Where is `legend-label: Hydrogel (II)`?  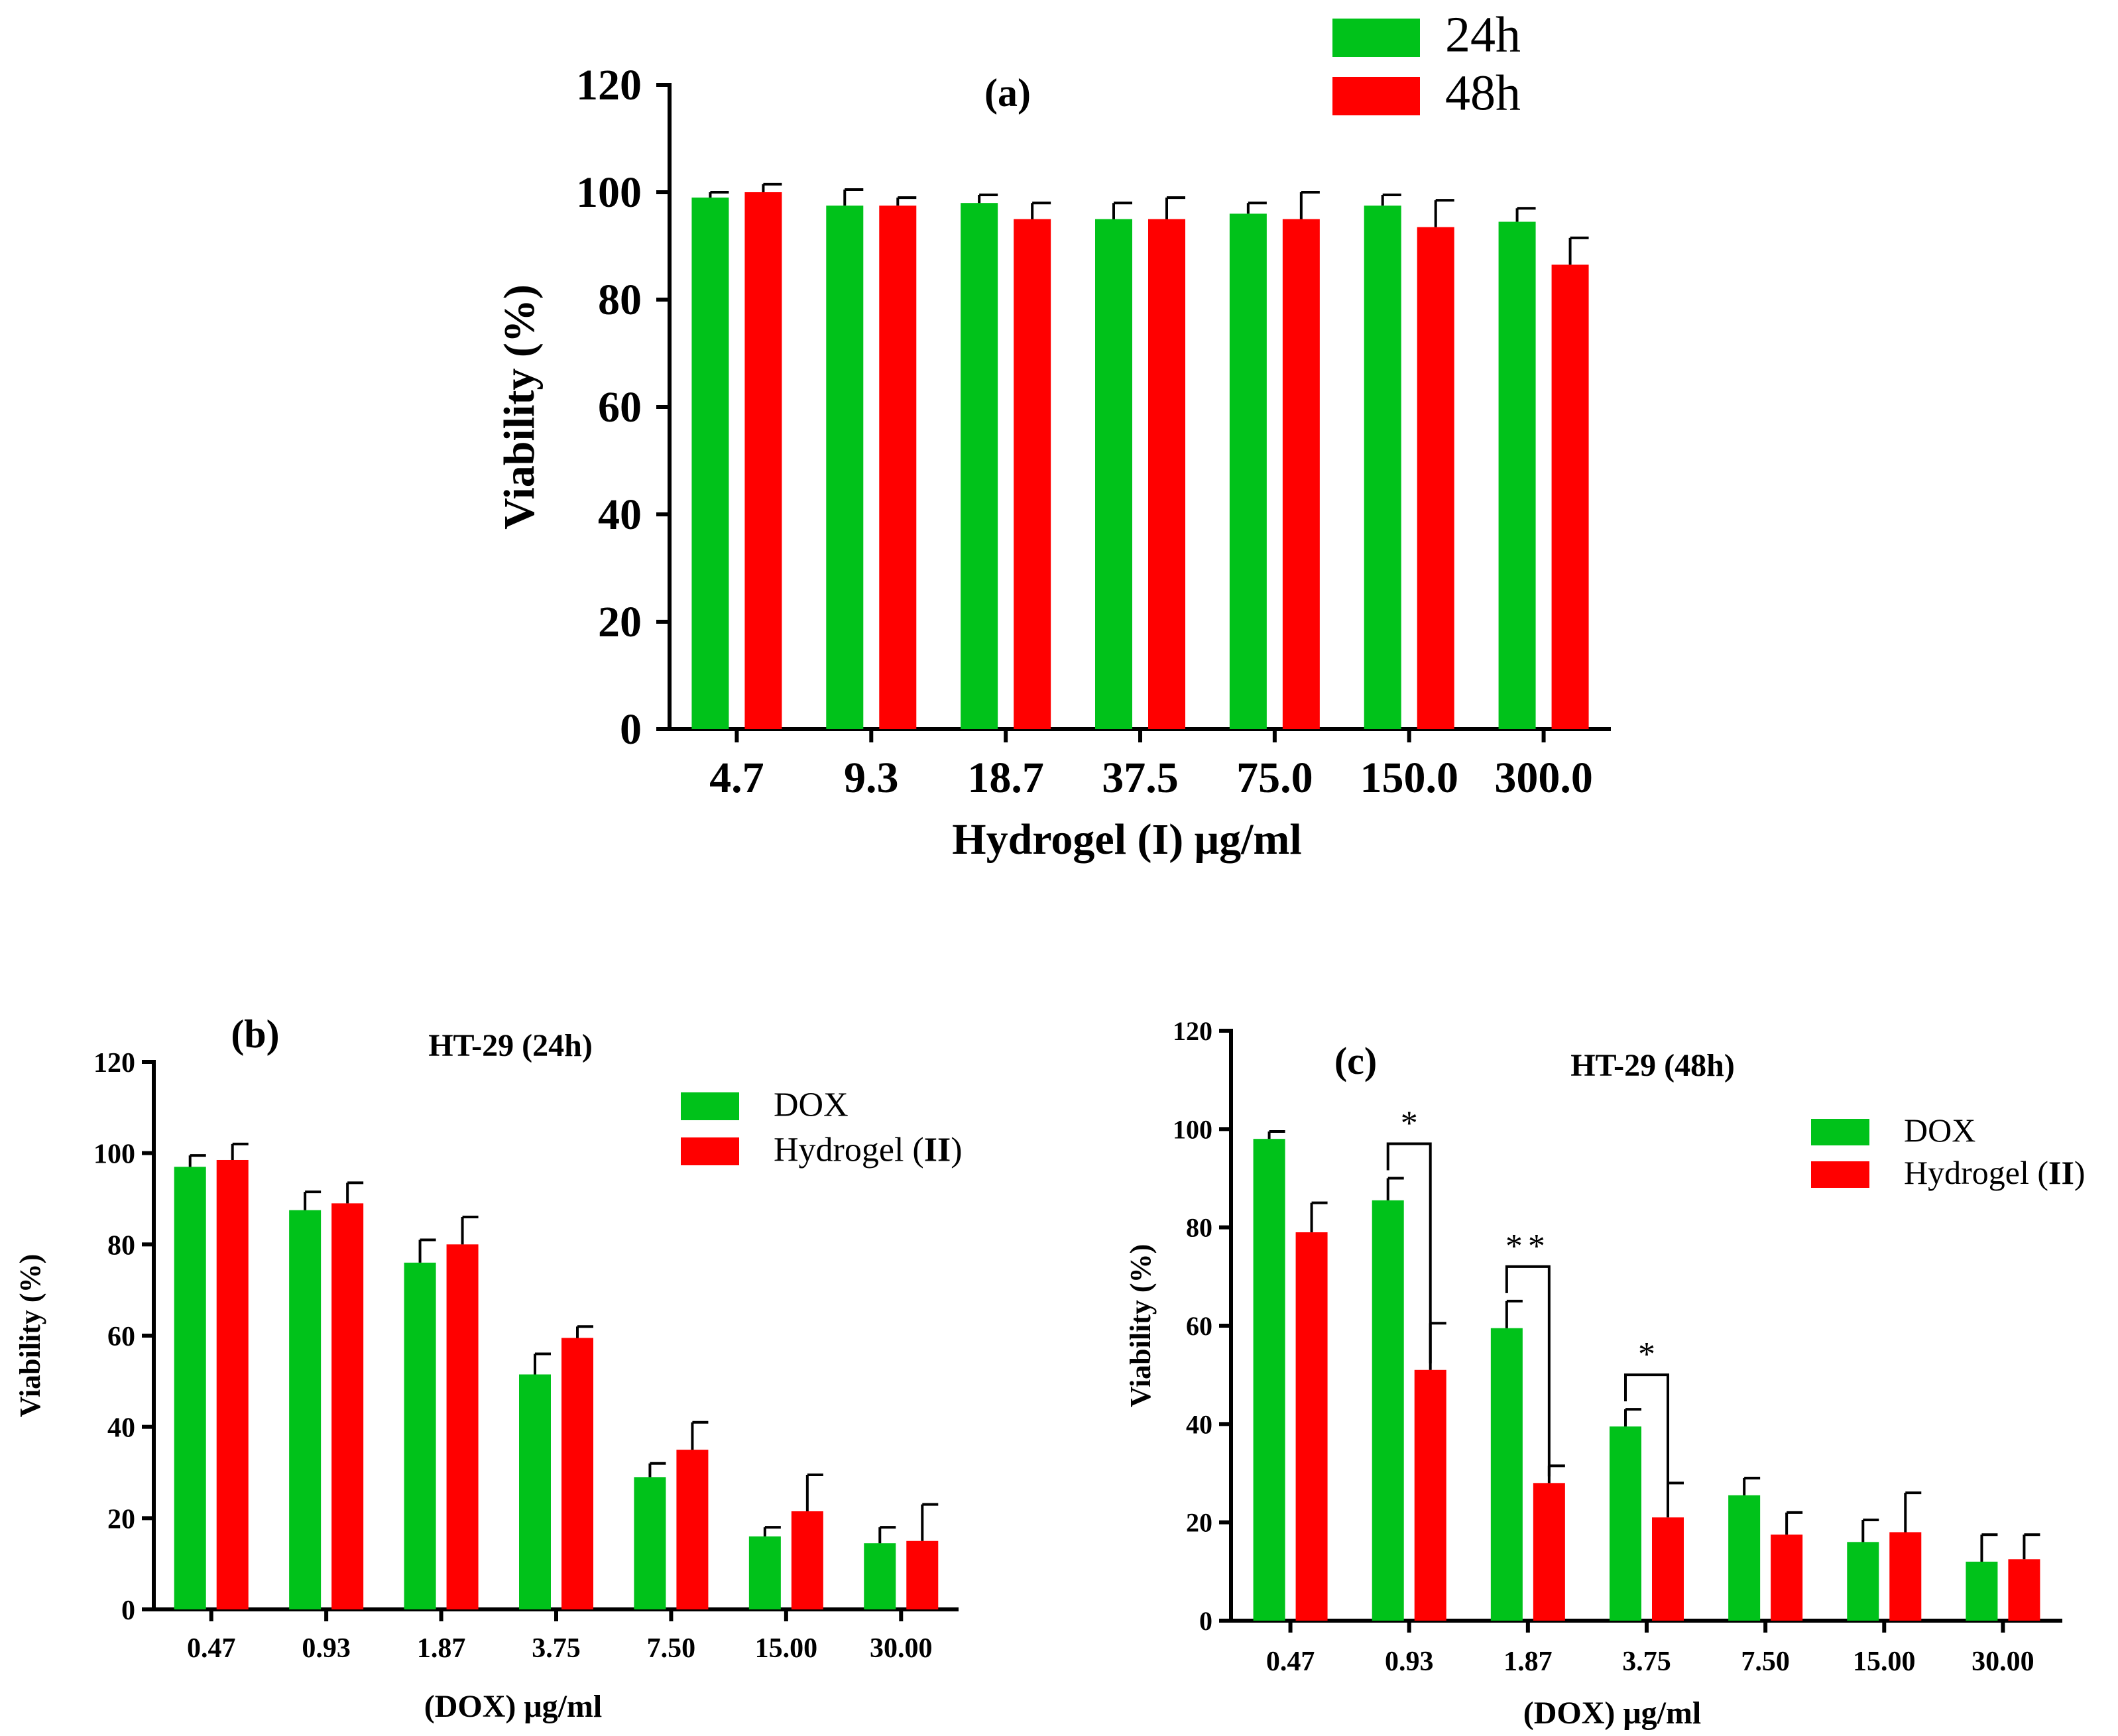 legend-label: Hydrogel (II) is located at coordinates (869, 1150).